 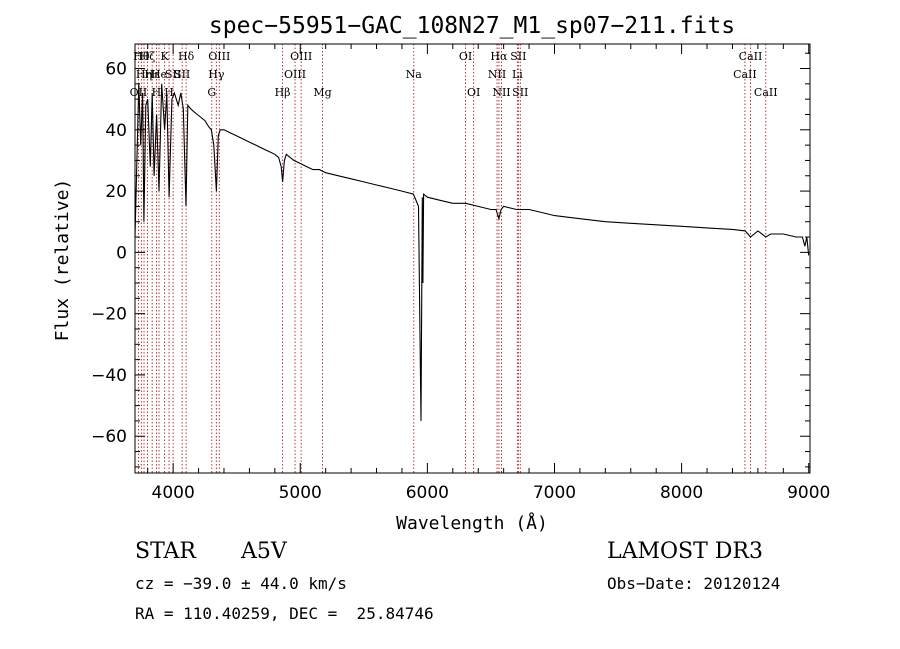 I want to click on y-tick-label: 0, so click(x=121, y=253).